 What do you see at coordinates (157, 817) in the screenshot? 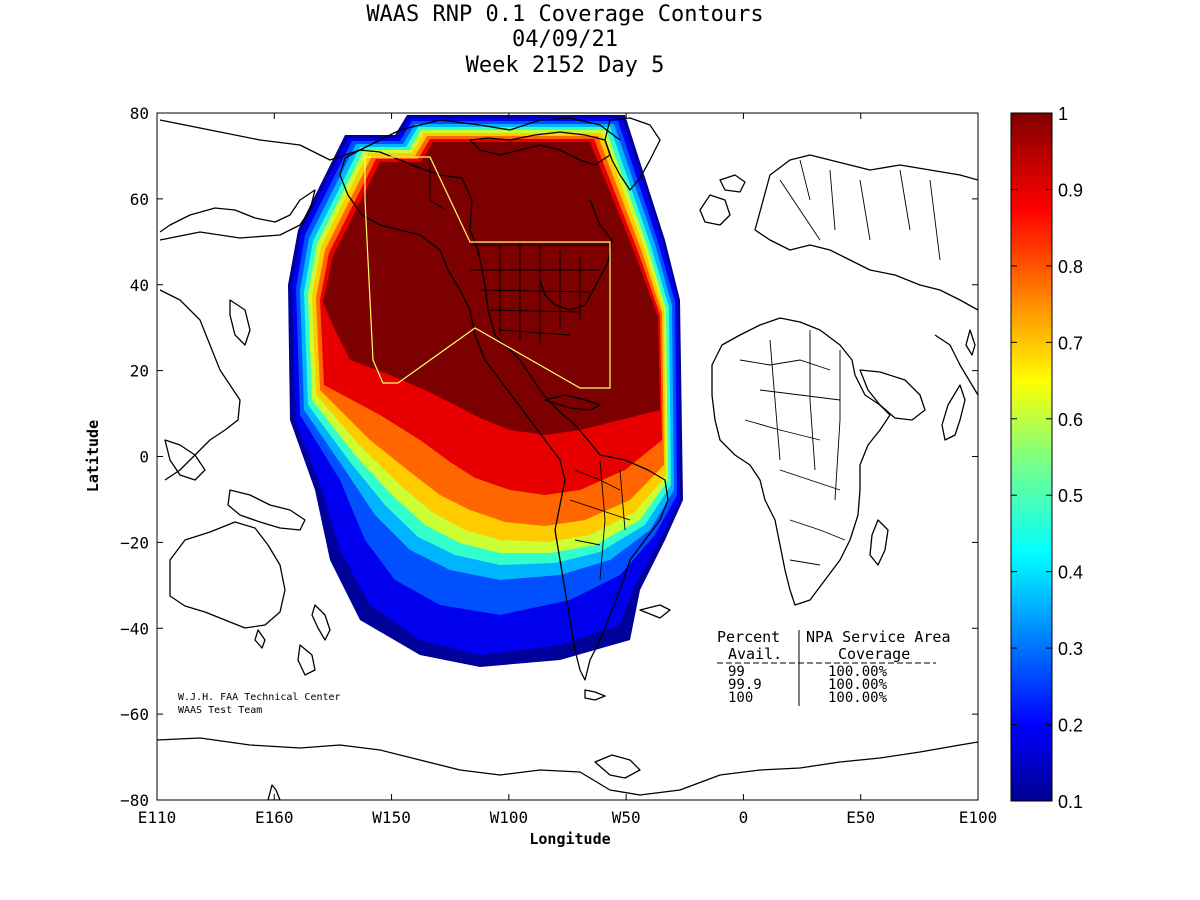
I see `x-tick-label: E110` at bounding box center [157, 817].